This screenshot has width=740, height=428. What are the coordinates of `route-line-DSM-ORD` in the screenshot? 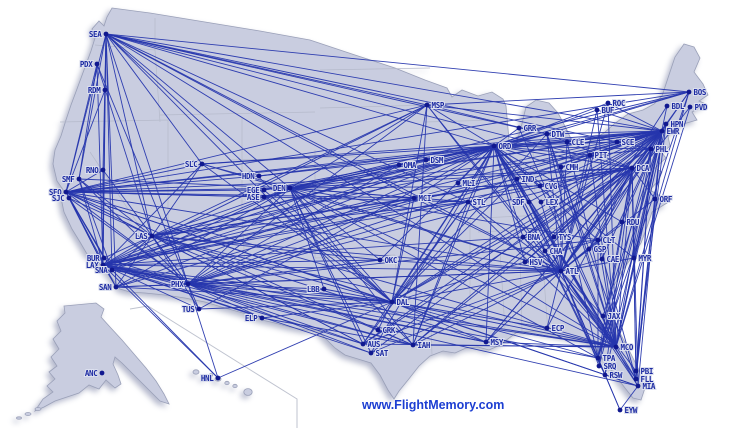 It's located at (460, 153).